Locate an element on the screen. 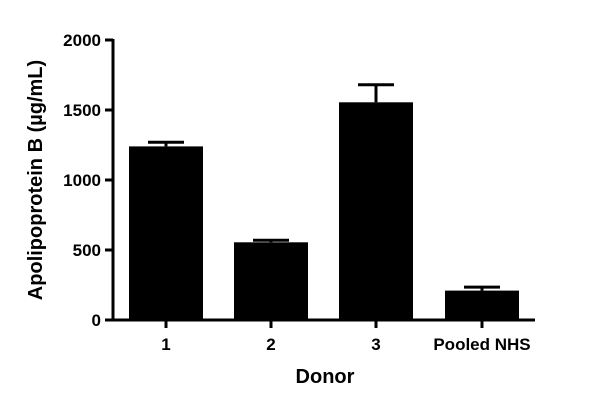 This screenshot has width=600, height=408. x-axis: 1 2 3 Pooled NHS is located at coordinates (323, 336).